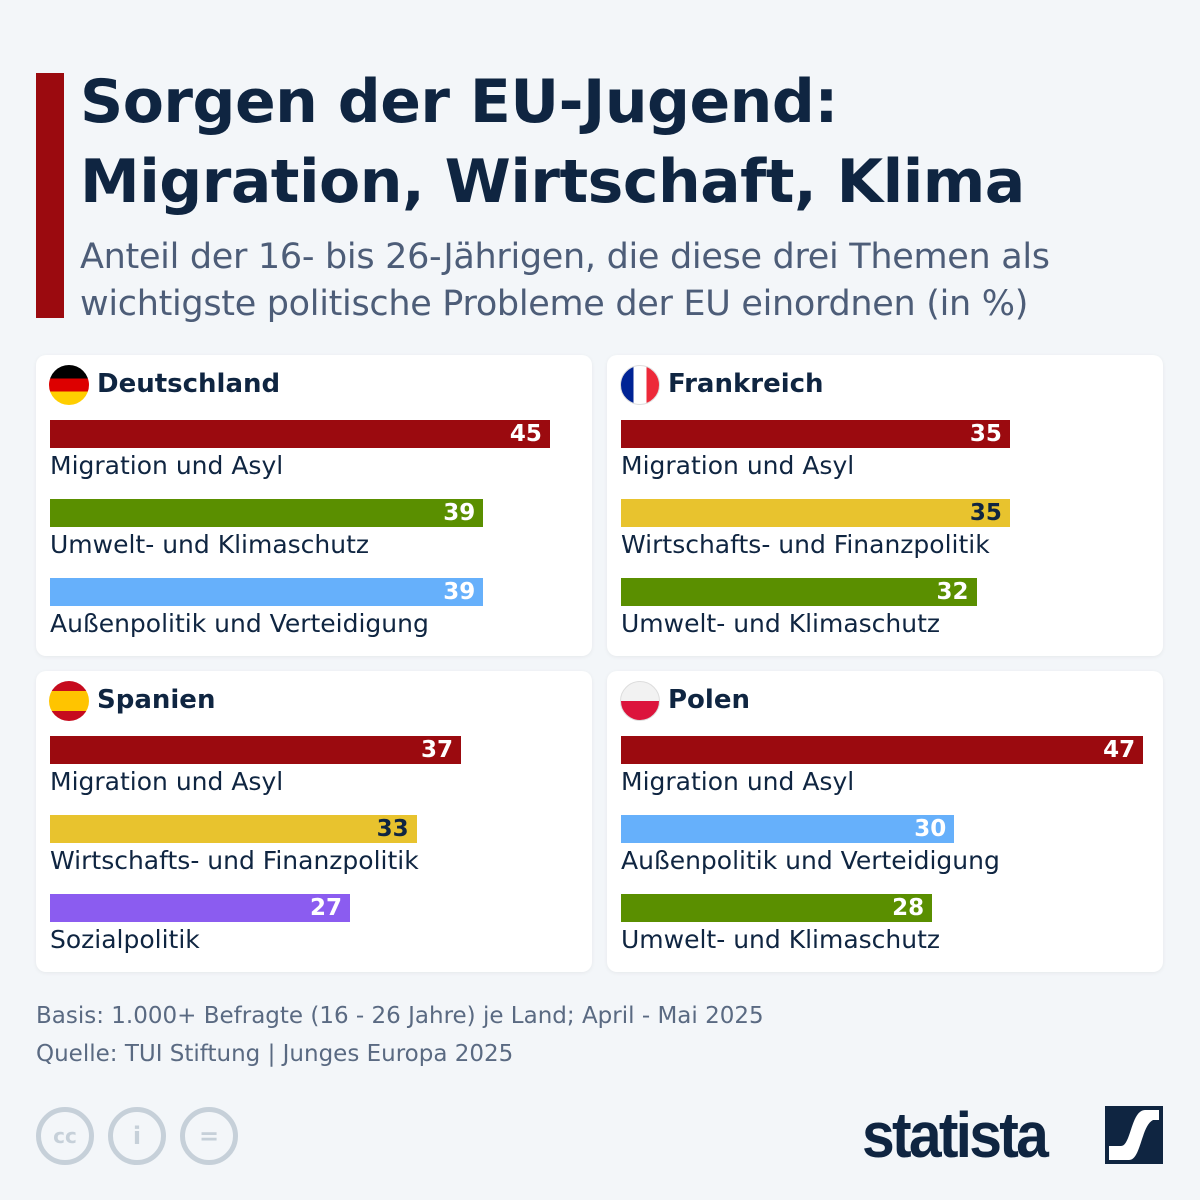 The height and width of the screenshot is (1200, 1200). I want to click on title-accent-bar, so click(50, 195).